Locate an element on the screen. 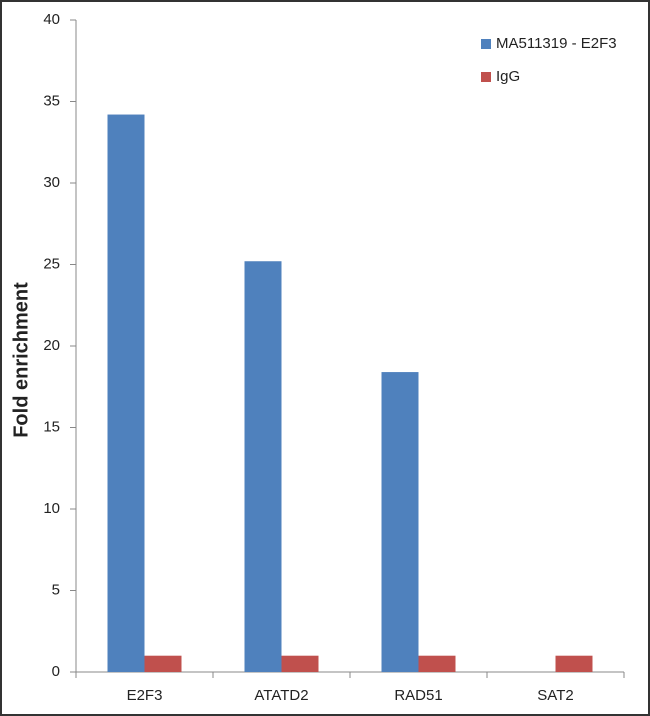 Image resolution: width=650 pixels, height=716 pixels. y-tick-label: 0 is located at coordinates (56, 671).